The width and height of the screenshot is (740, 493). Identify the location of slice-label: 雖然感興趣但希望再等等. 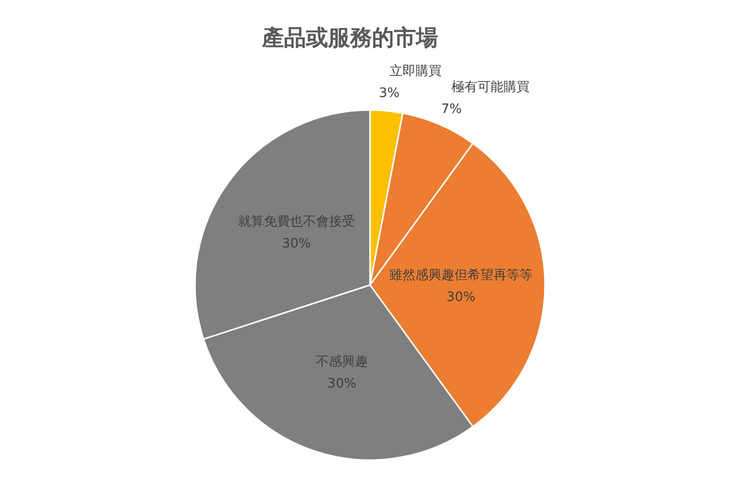
(461, 275).